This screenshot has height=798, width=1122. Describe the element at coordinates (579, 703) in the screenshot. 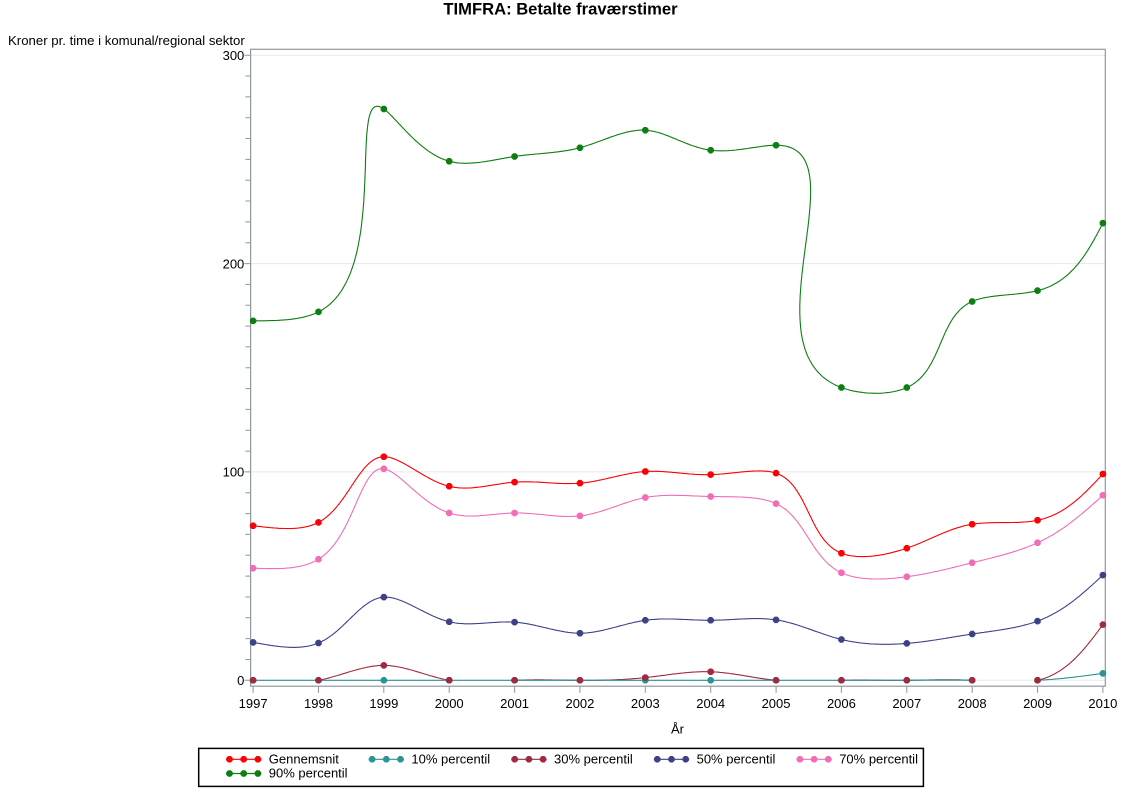

I see `svg-text: 2002` at that location.